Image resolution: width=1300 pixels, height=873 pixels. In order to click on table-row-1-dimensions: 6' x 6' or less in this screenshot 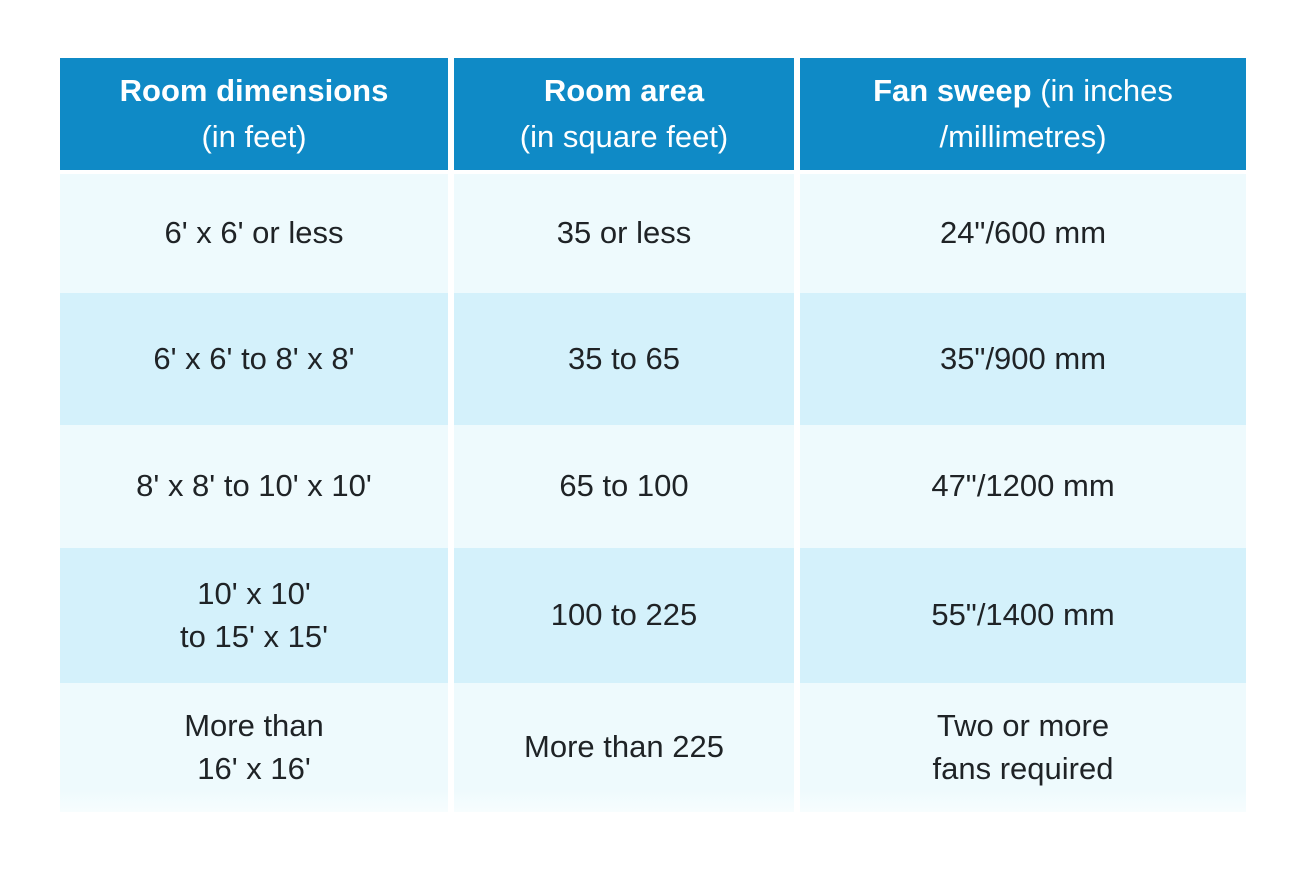, I will do `click(254, 233)`.